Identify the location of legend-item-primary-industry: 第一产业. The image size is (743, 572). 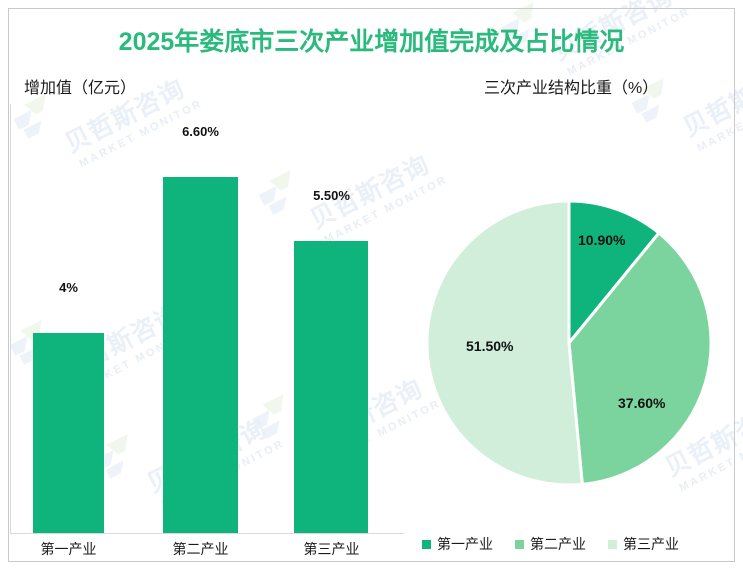
(457, 544).